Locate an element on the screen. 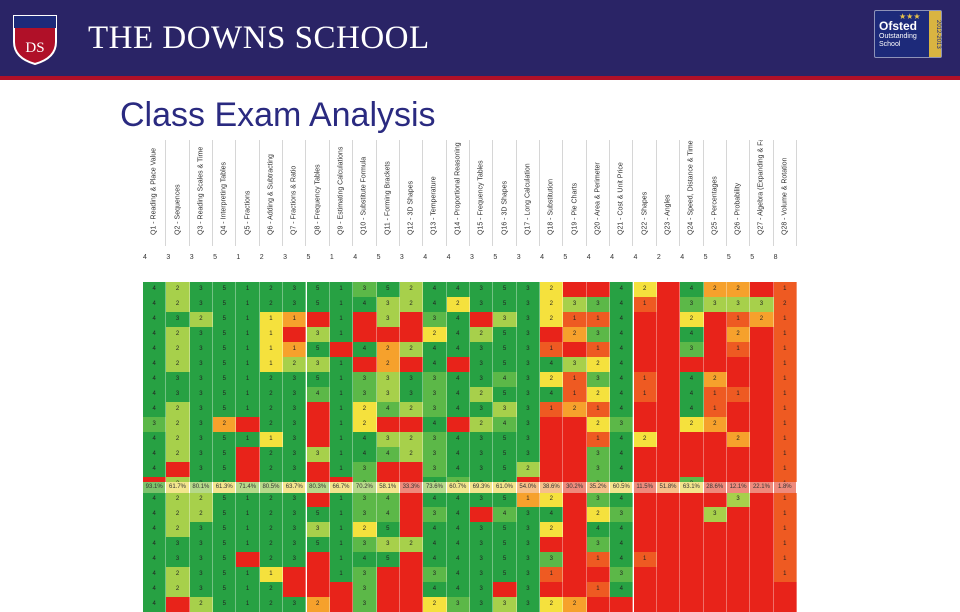 The width and height of the screenshot is (960, 612). question-header: Q15 - Frequency Tables is located at coordinates (482, 193).